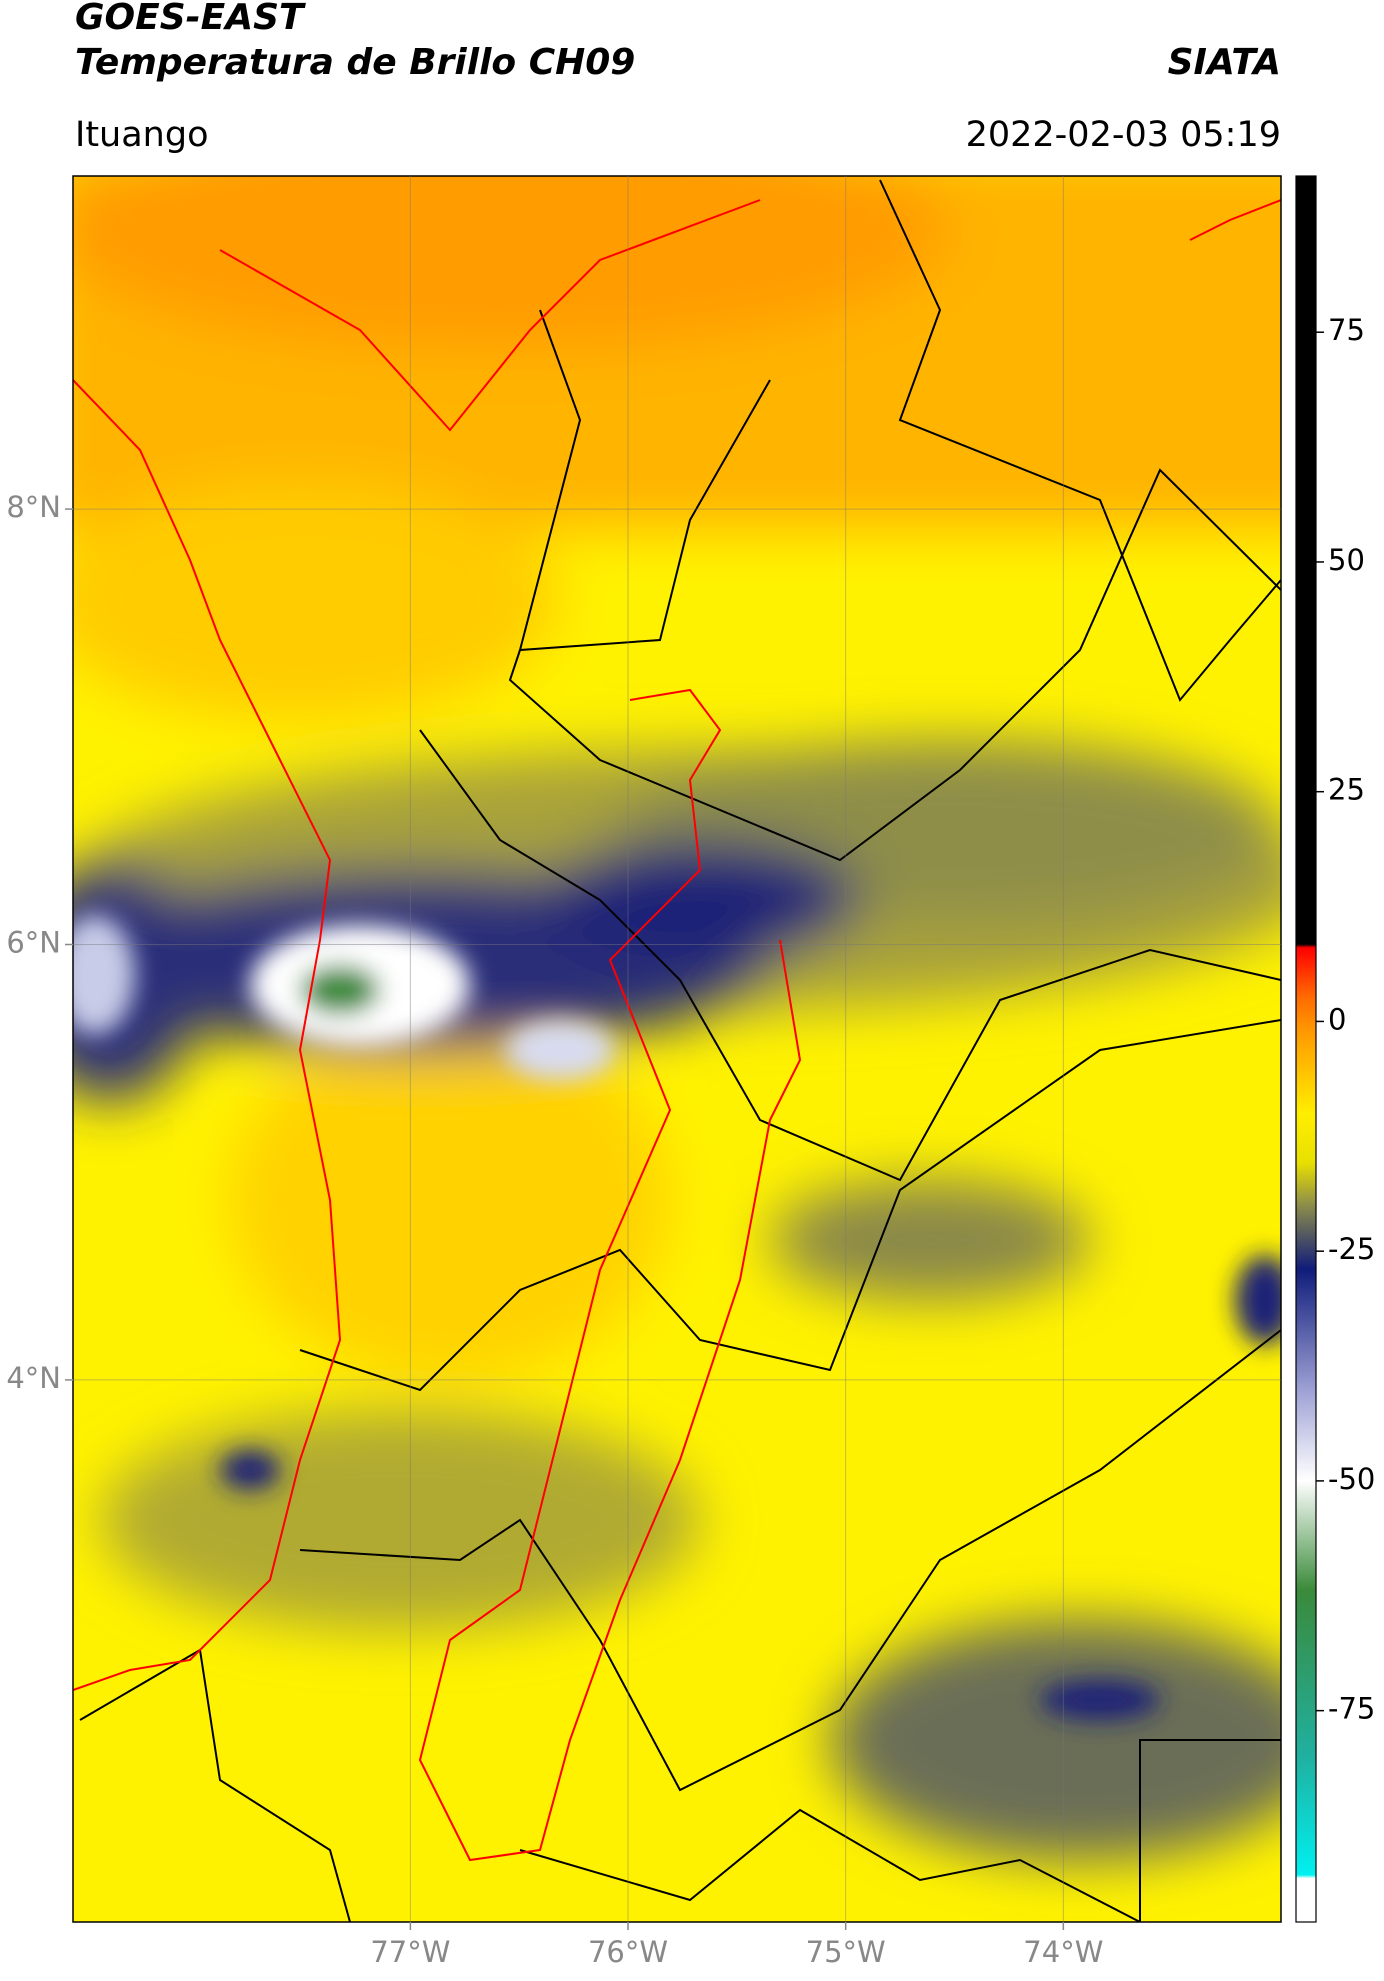 The image size is (1384, 1981). What do you see at coordinates (846, 1952) in the screenshot?
I see `x-tick-label: 75°W` at bounding box center [846, 1952].